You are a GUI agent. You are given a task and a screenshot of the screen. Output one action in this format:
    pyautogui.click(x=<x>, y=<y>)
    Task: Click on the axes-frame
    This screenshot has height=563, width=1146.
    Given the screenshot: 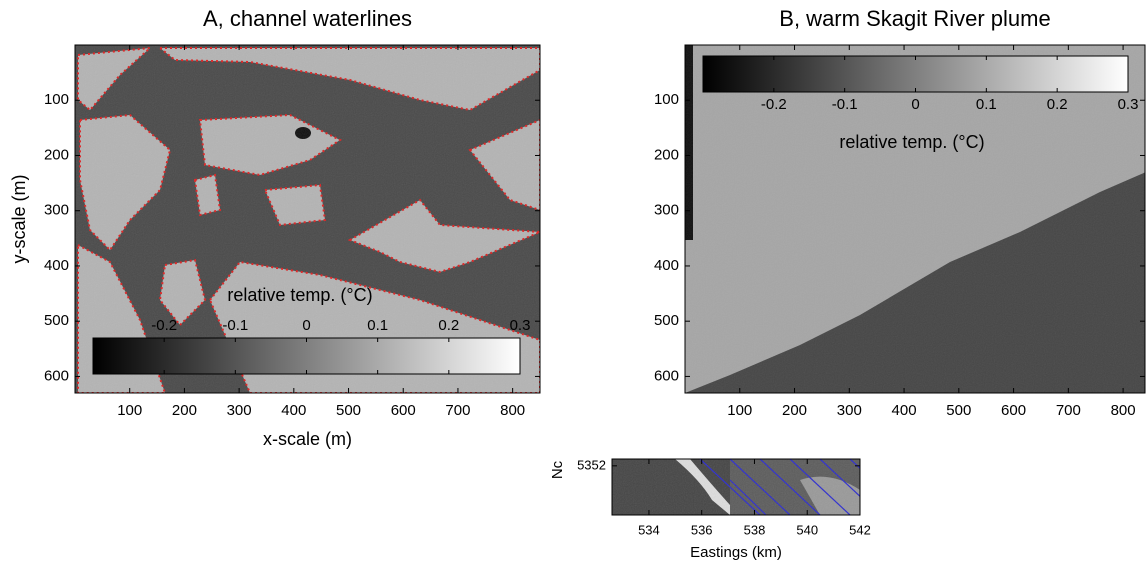 What is the action you would take?
    pyautogui.click(x=736, y=487)
    